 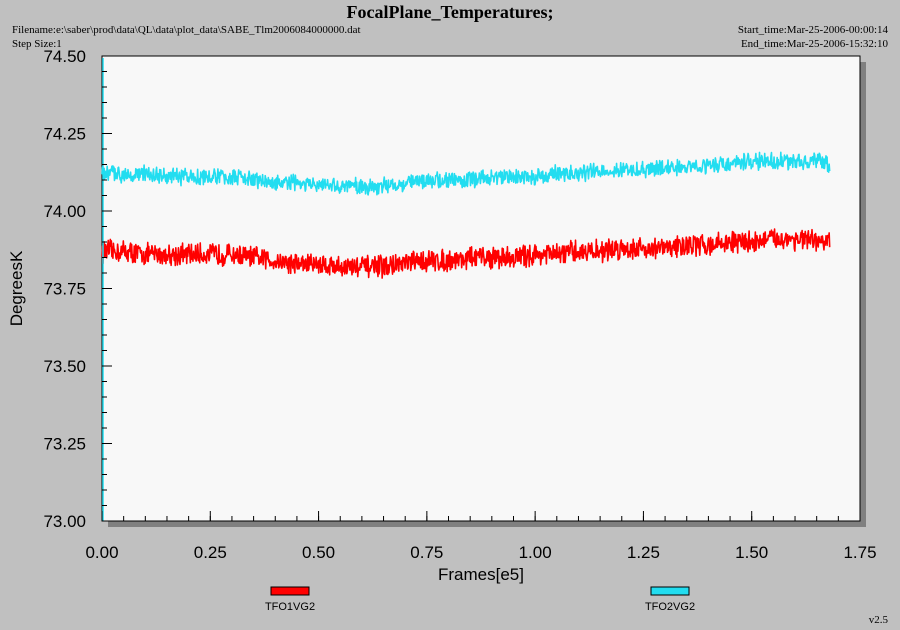 I want to click on y-tick-label: 73.25, so click(x=64, y=444).